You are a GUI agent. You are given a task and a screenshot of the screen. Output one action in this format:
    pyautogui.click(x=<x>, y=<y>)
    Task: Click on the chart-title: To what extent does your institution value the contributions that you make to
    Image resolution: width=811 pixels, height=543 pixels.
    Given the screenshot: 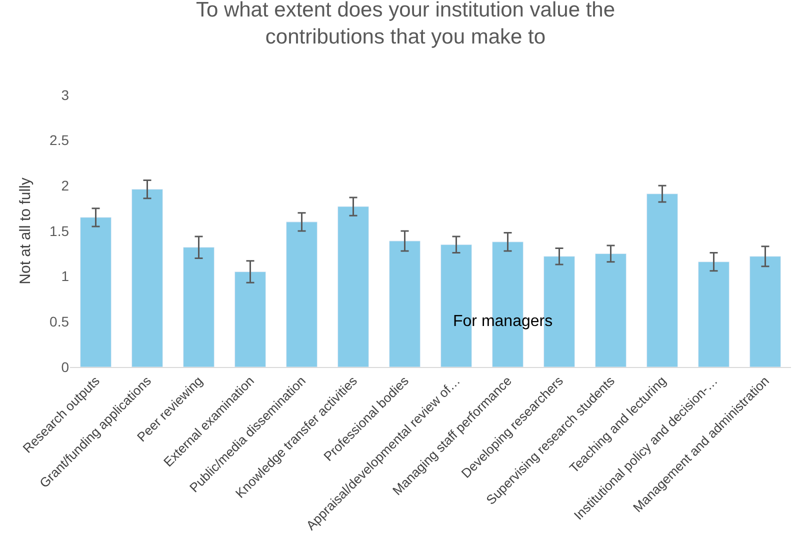 What is the action you would take?
    pyautogui.click(x=406, y=24)
    